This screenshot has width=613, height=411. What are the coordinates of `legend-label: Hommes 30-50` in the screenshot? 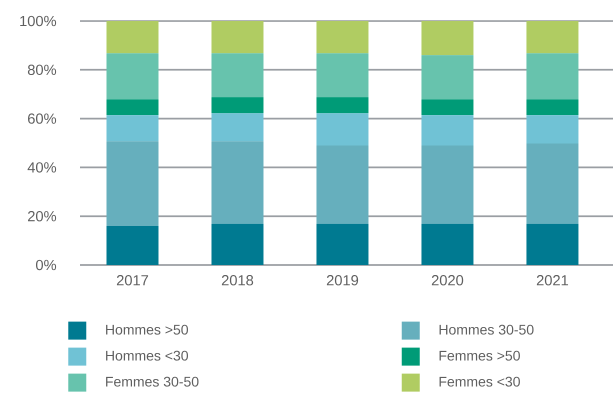 It's located at (487, 329).